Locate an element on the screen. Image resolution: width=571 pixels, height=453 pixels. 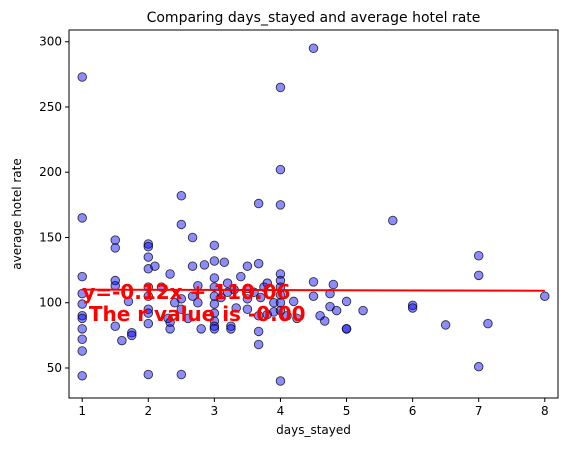
x-tick-label: 2 is located at coordinates (148, 411).